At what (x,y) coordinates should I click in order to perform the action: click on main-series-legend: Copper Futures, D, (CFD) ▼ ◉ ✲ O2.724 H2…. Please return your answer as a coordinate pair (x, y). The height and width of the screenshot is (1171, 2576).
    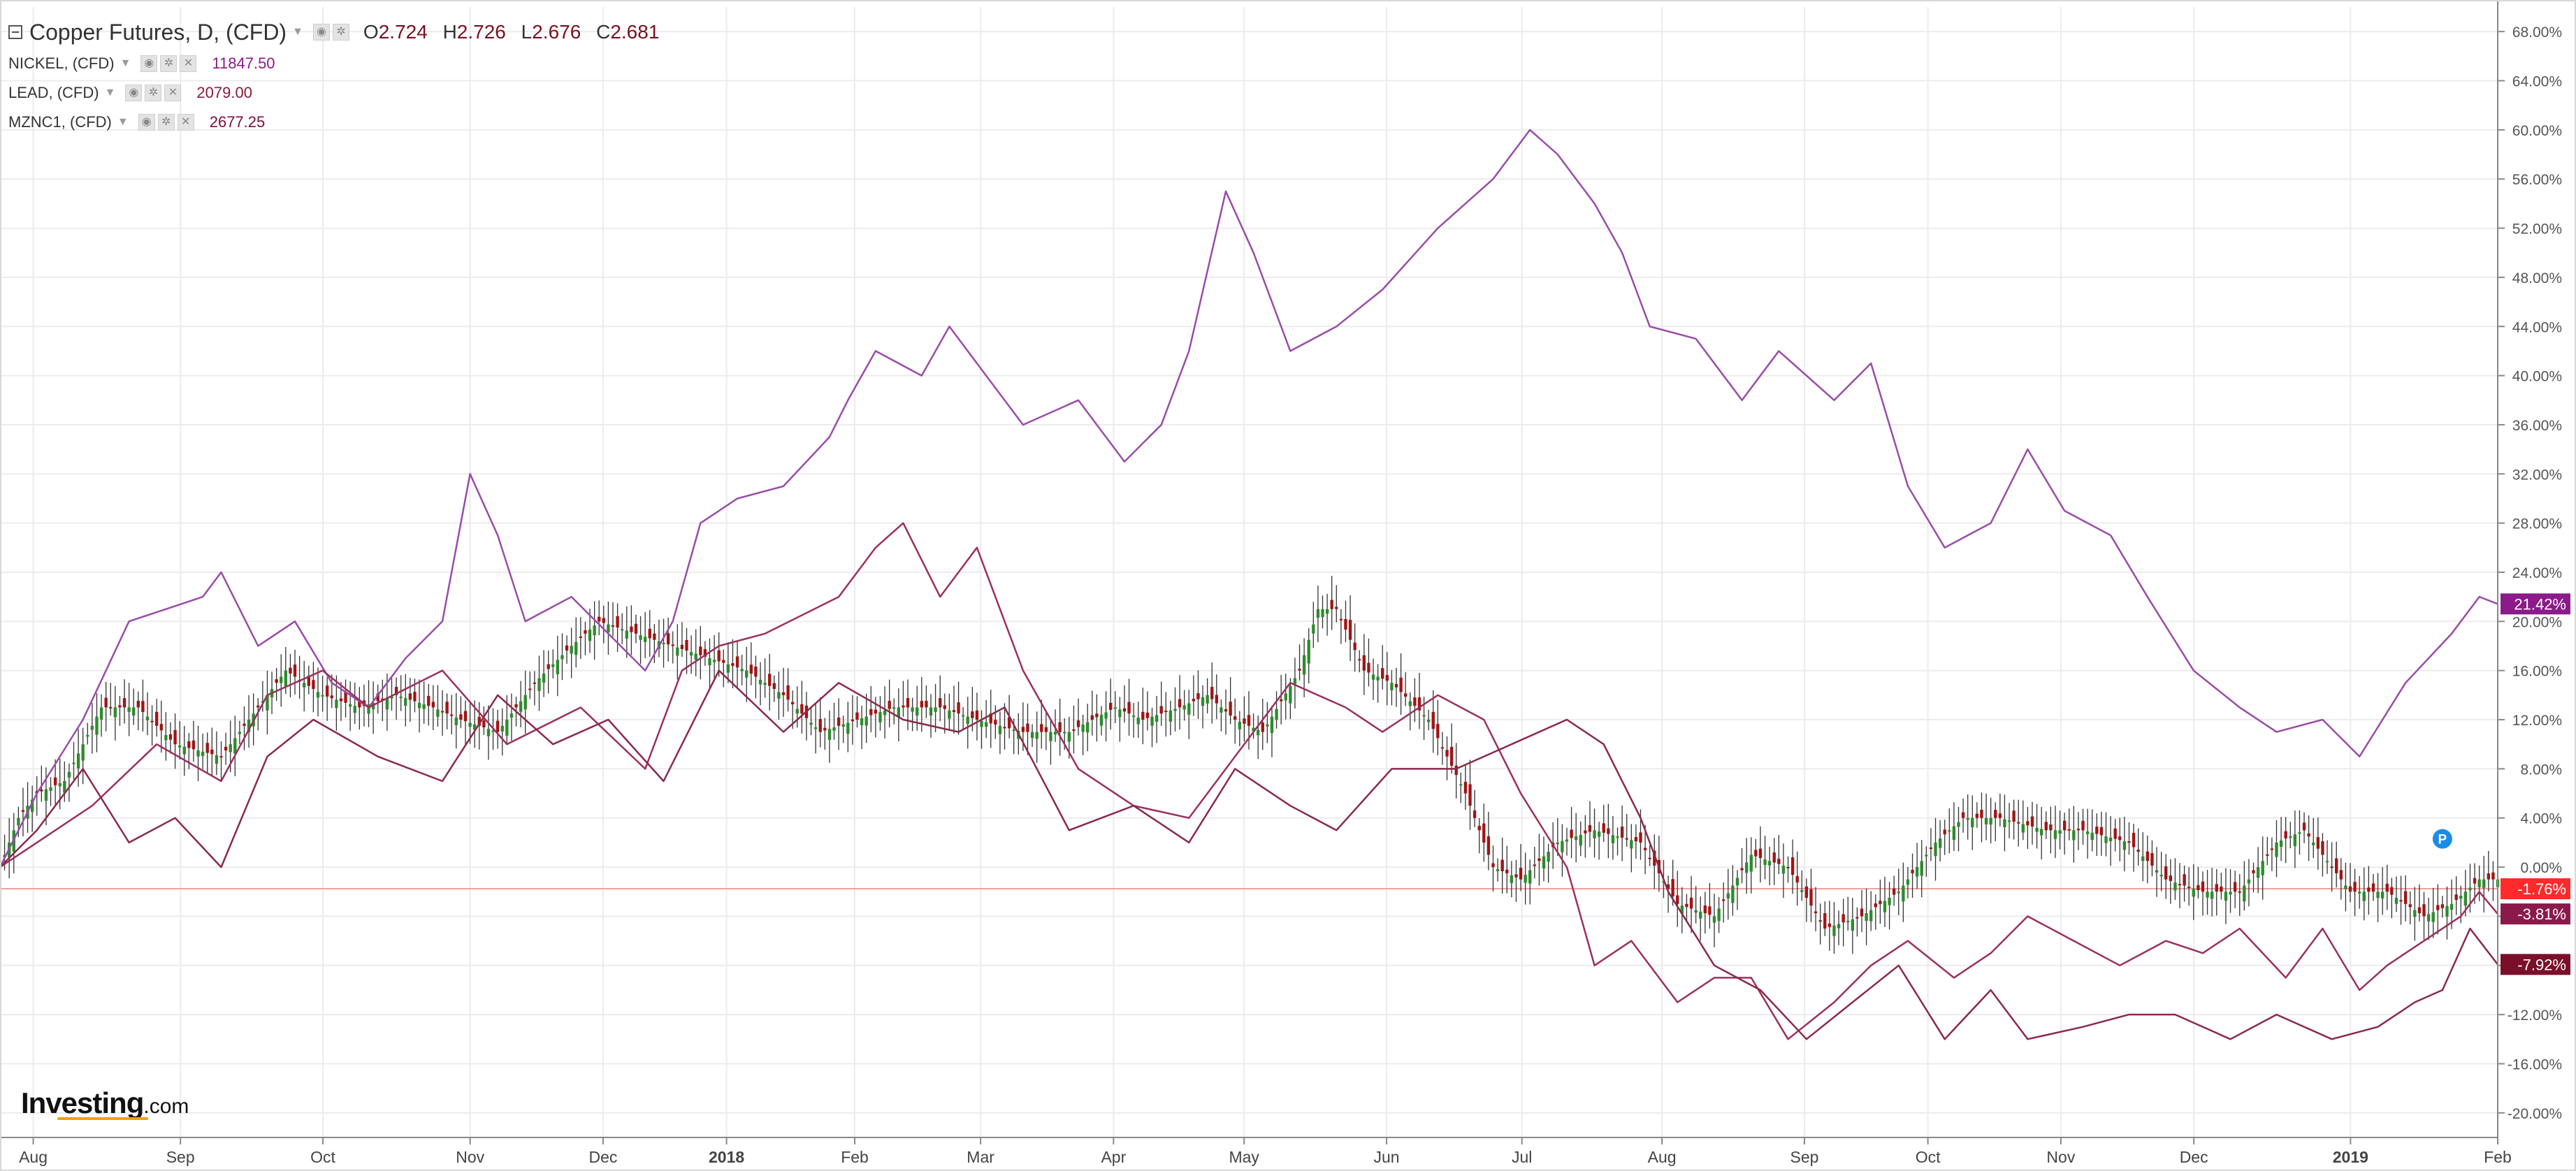
    Looking at the image, I should click on (338, 32).